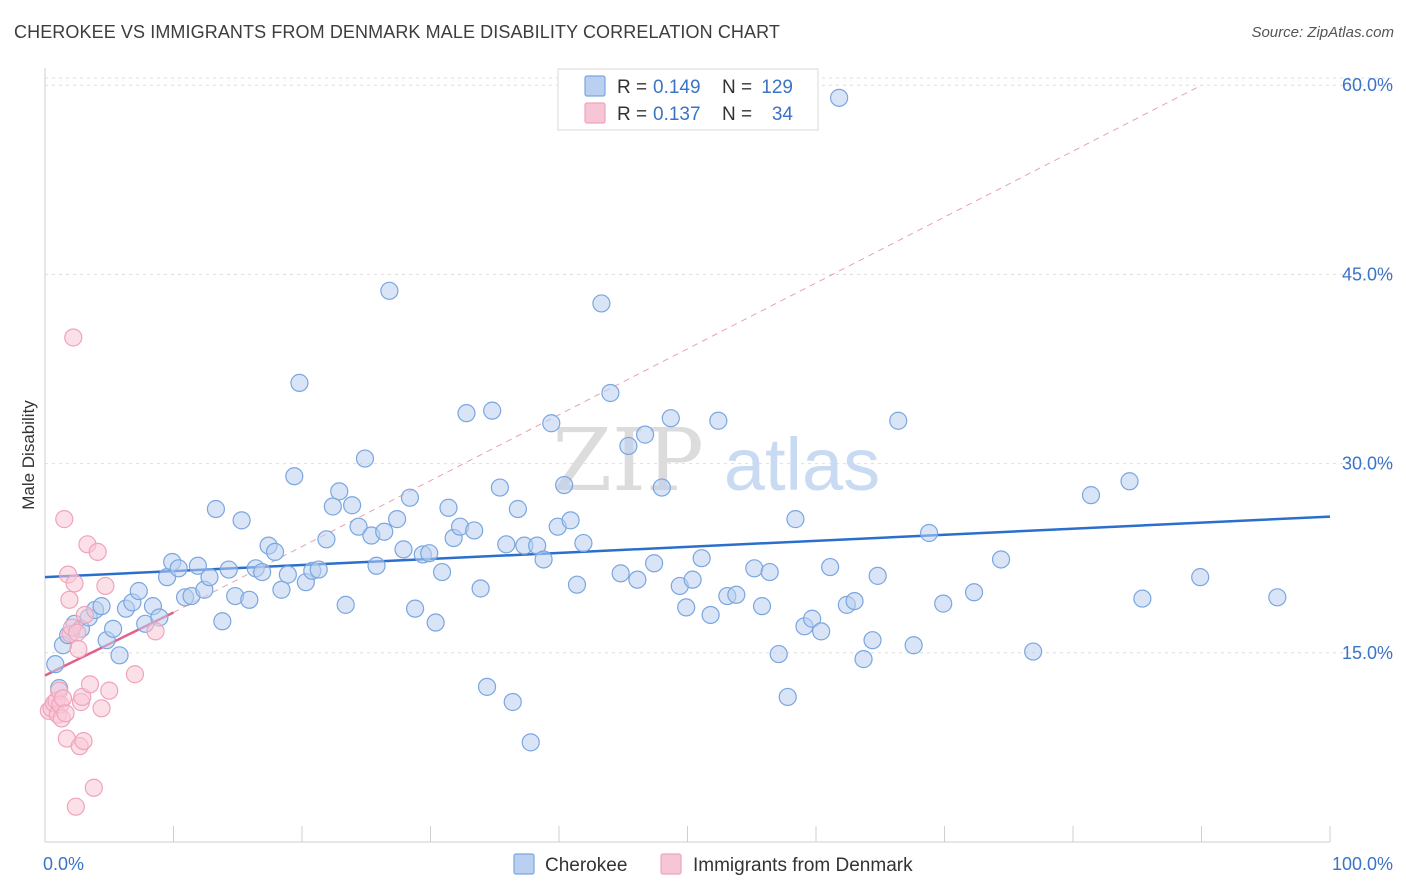  Describe the element at coordinates (586, 865) in the screenshot. I see `series-legend-label-cherokee: Cherokee` at that location.